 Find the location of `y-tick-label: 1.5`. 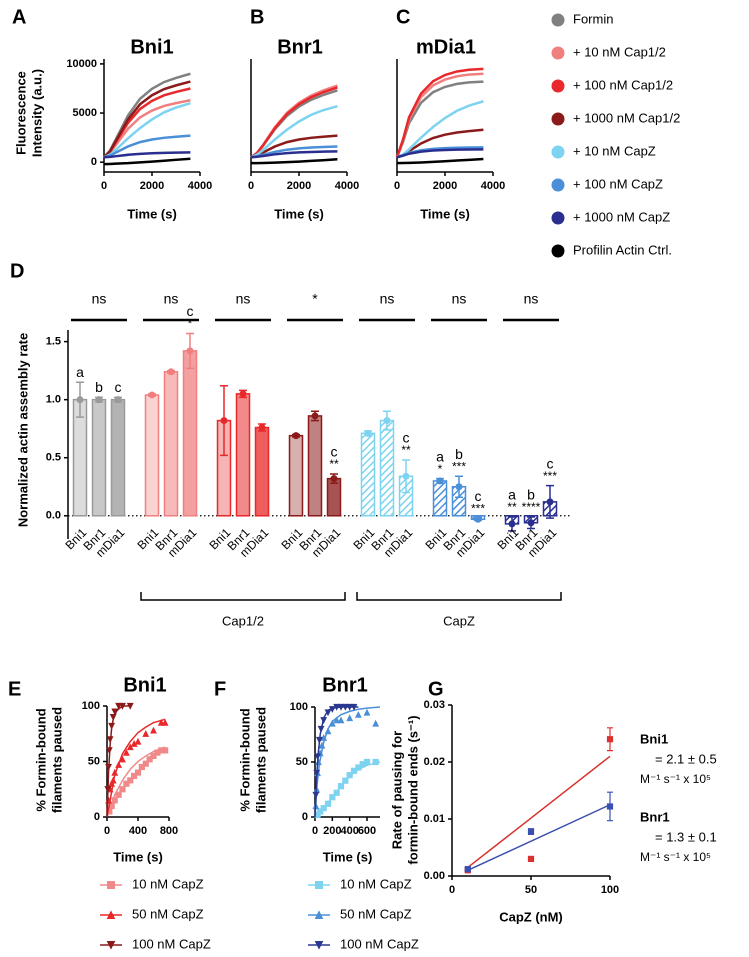

y-tick-label: 1.5 is located at coordinates (53, 342).